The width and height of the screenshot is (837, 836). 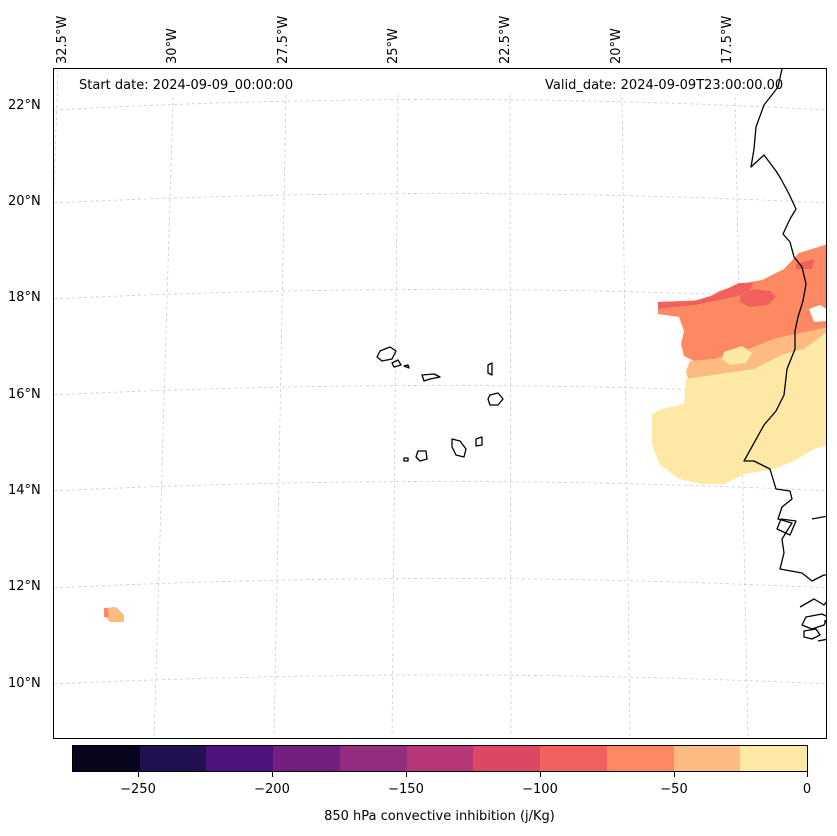 What do you see at coordinates (406, 789) in the screenshot?
I see `colorbar-tick-m150: −150` at bounding box center [406, 789].